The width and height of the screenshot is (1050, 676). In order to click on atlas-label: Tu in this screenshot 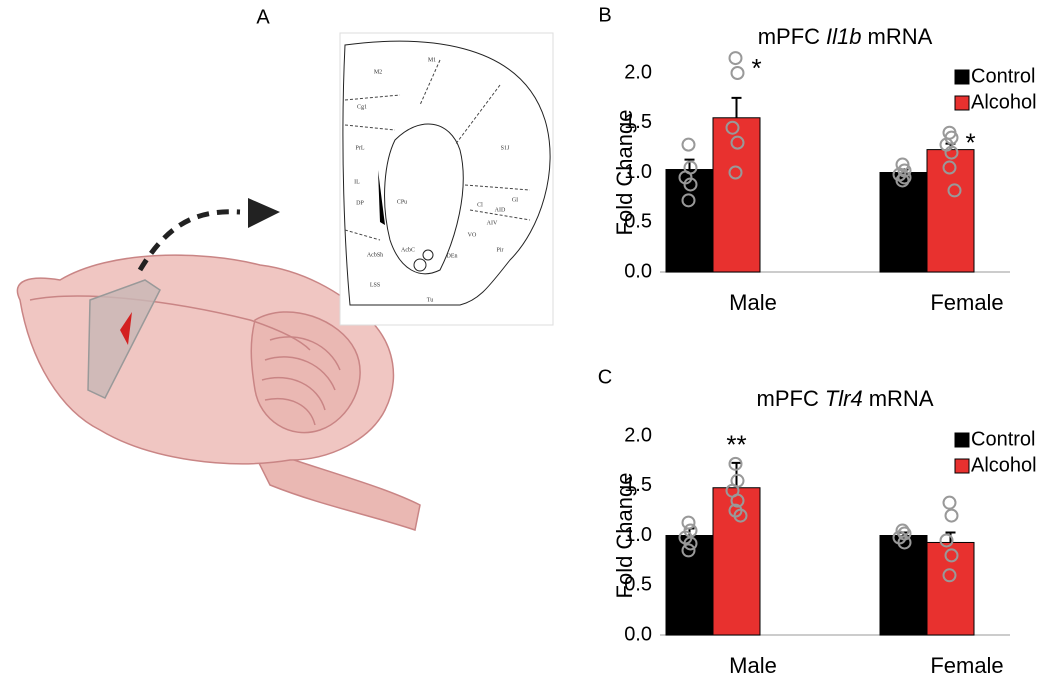, I will do `click(430, 300)`.